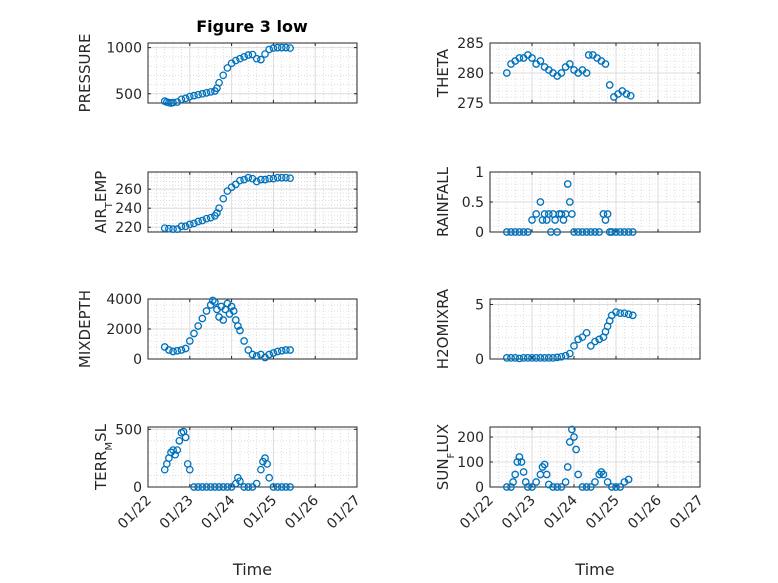 The height and width of the screenshot is (583, 778). I want to click on x-tick-label: 01/24, so click(219, 512).